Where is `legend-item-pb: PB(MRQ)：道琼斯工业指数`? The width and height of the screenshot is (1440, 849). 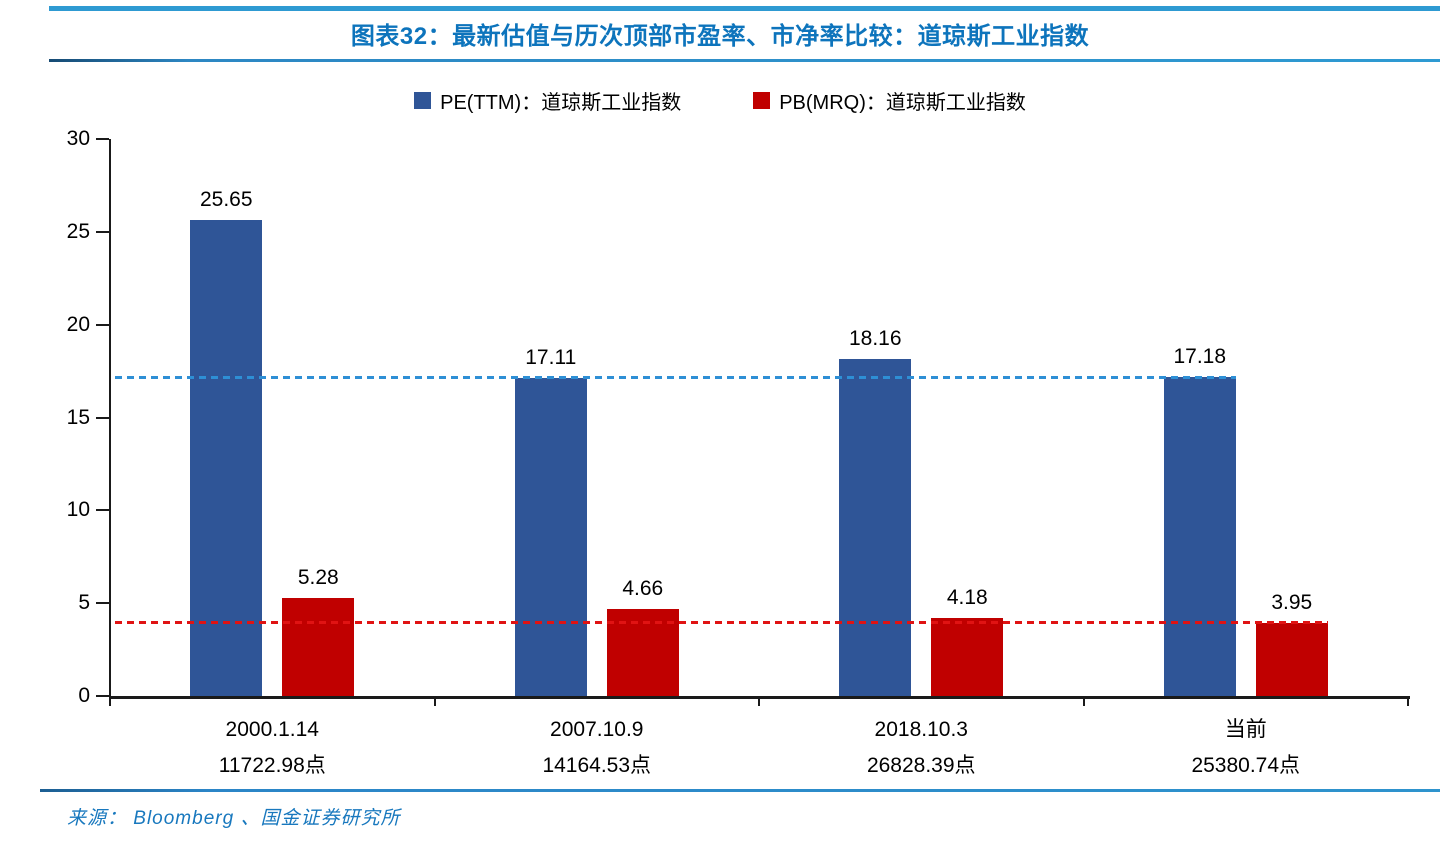
legend-item-pb: PB(MRQ)：道琼斯工业指数 is located at coordinates (889, 100).